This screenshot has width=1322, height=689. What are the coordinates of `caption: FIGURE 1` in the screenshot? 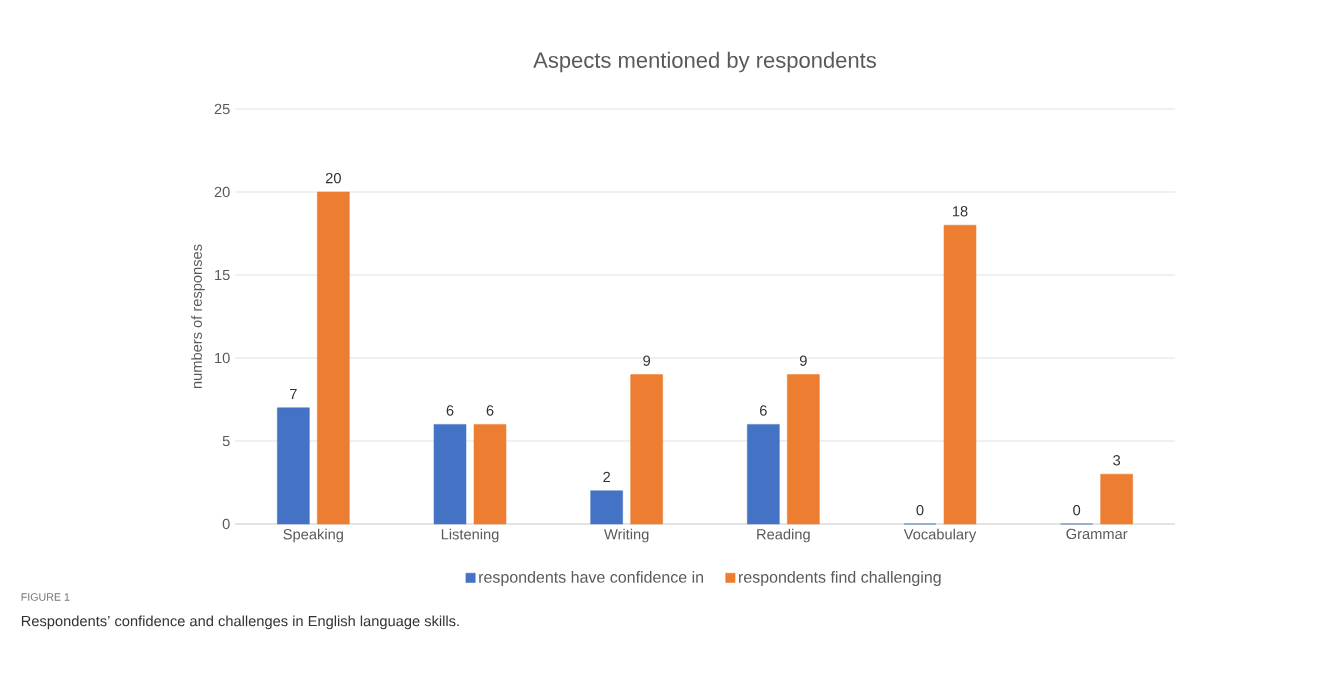 It's located at (45, 597).